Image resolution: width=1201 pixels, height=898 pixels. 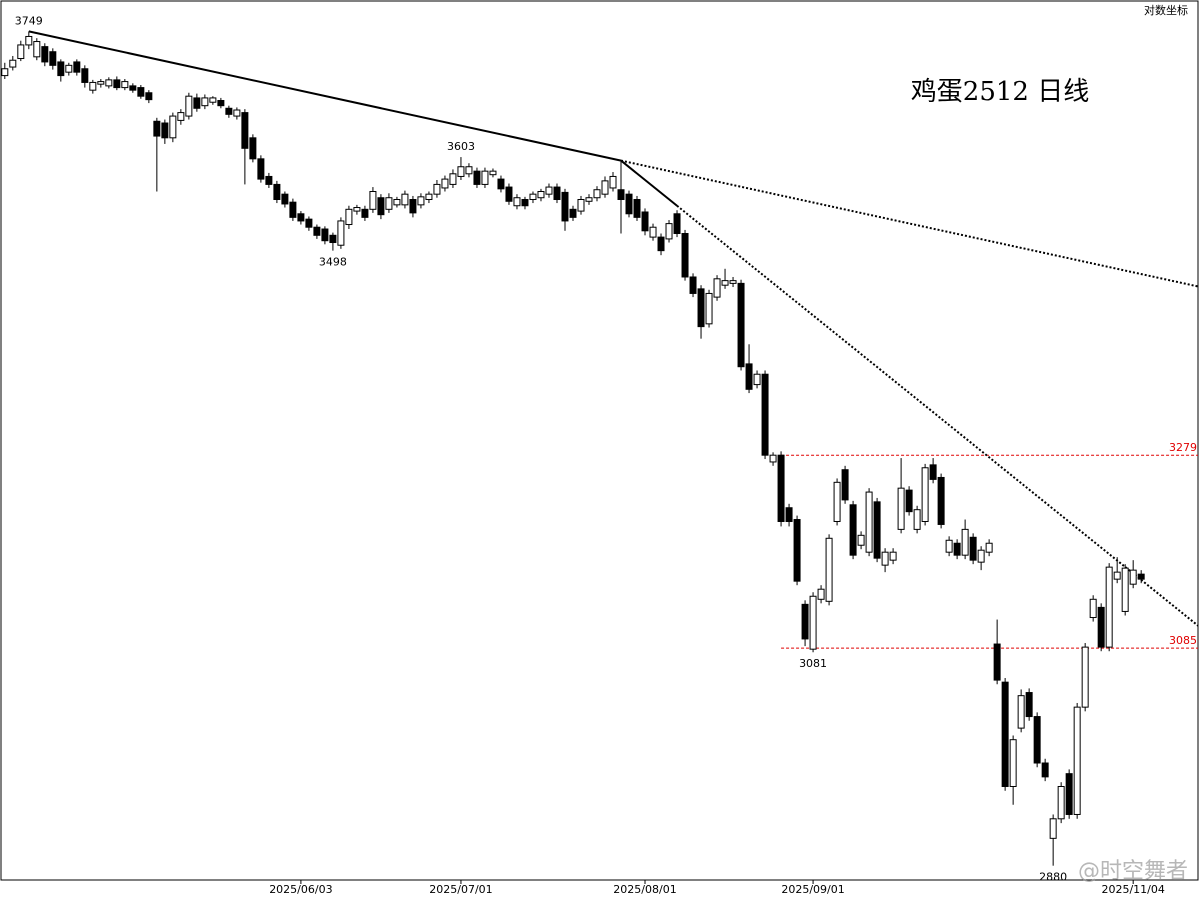 I want to click on x-tick-label: 2025/07/01, so click(x=460, y=889).